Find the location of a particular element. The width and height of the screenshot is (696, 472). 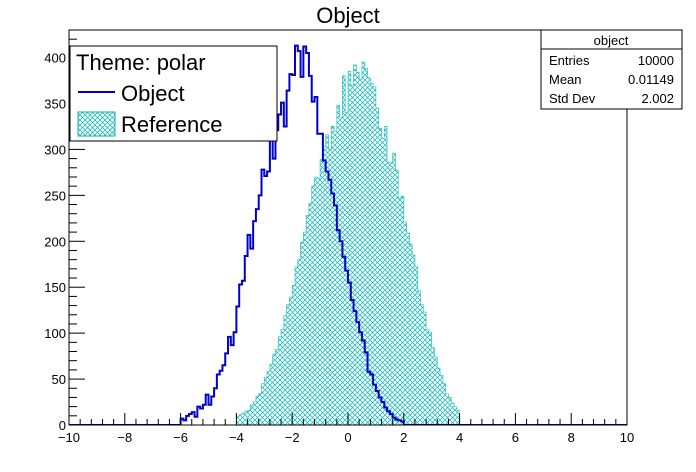

y-tick-label: 400 is located at coordinates (55, 58).